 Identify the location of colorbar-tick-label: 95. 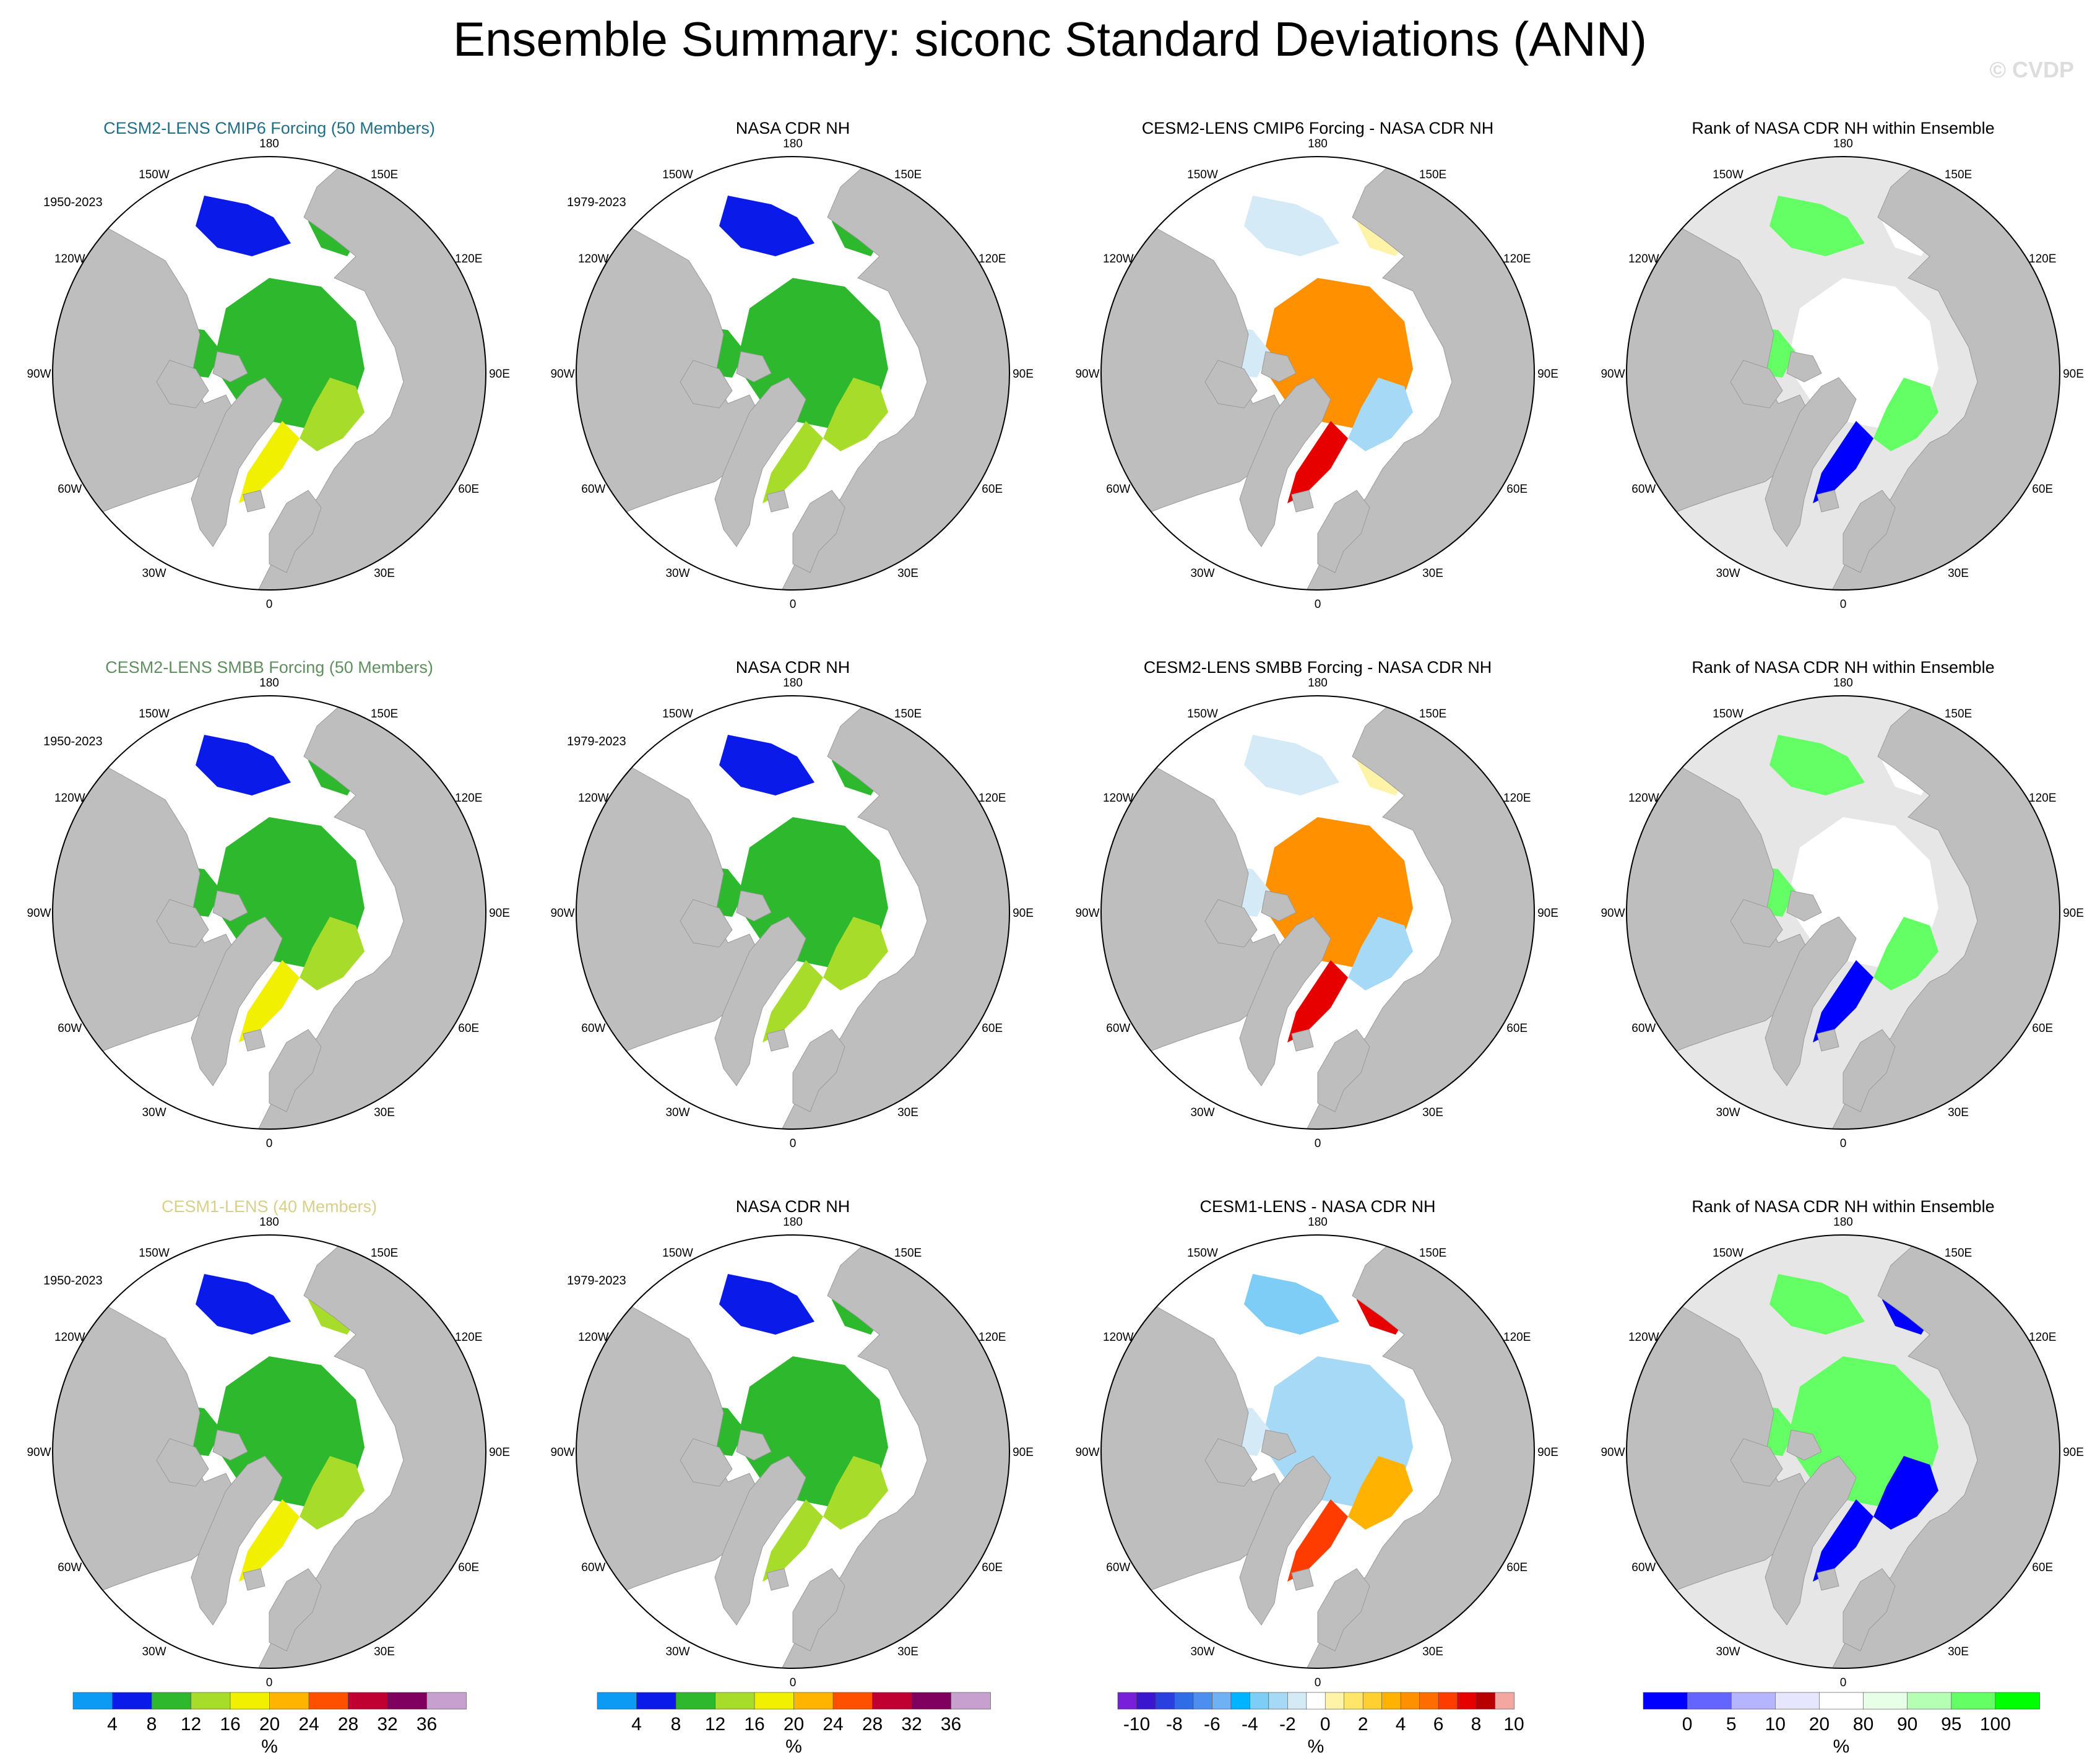
(1951, 1724).